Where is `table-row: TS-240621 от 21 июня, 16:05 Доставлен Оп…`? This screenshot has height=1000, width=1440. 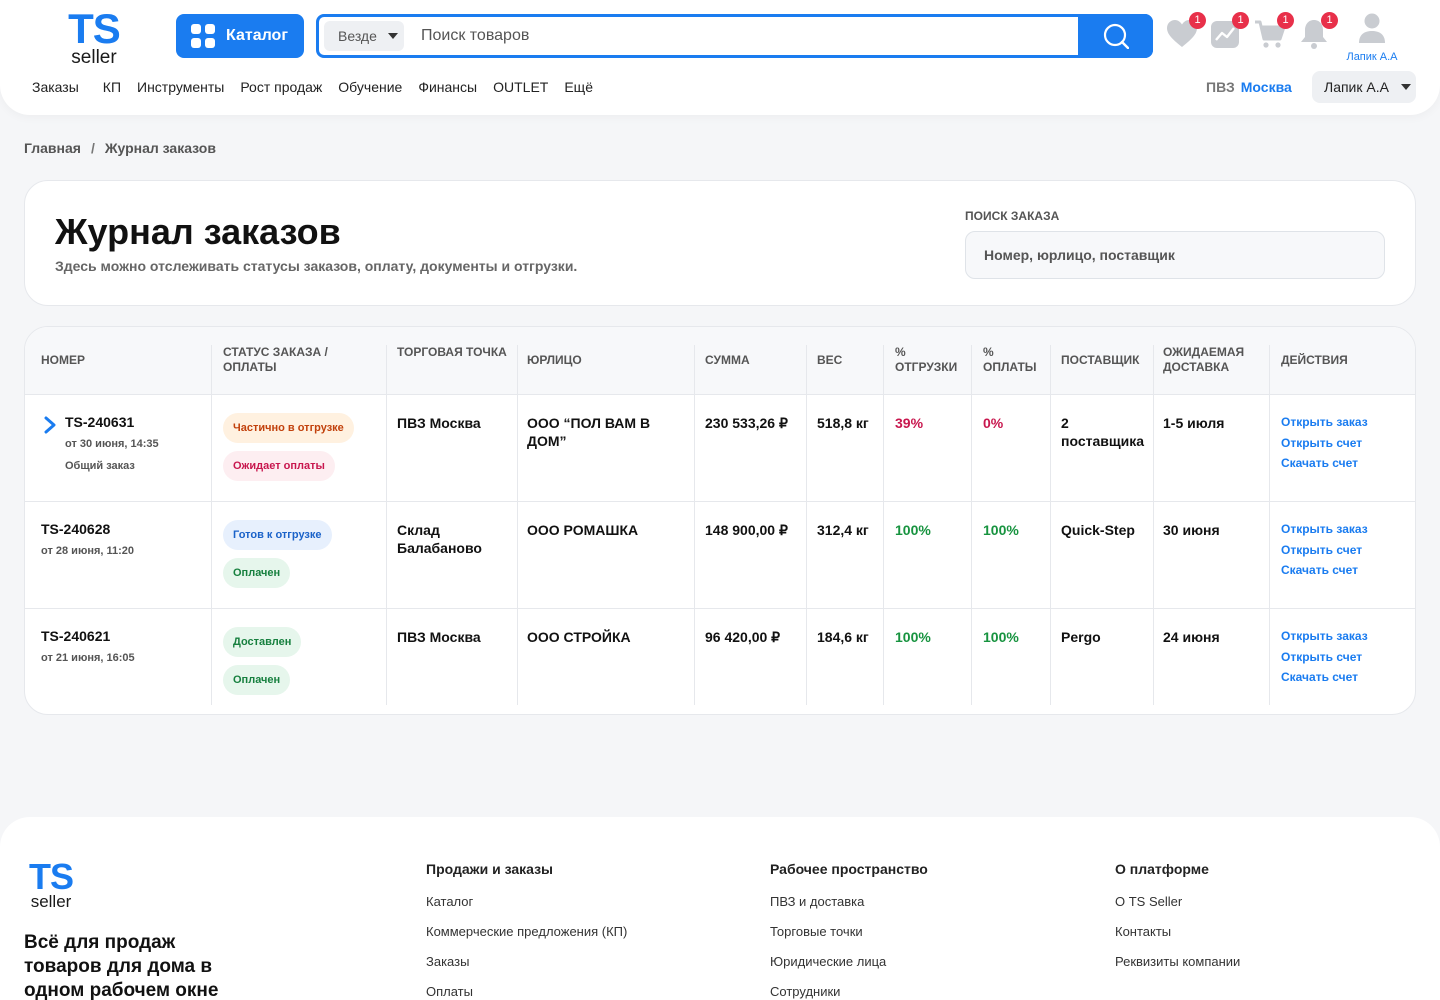 table-row: TS-240621 от 21 июня, 16:05 Доставлен Оп… is located at coordinates (720, 661).